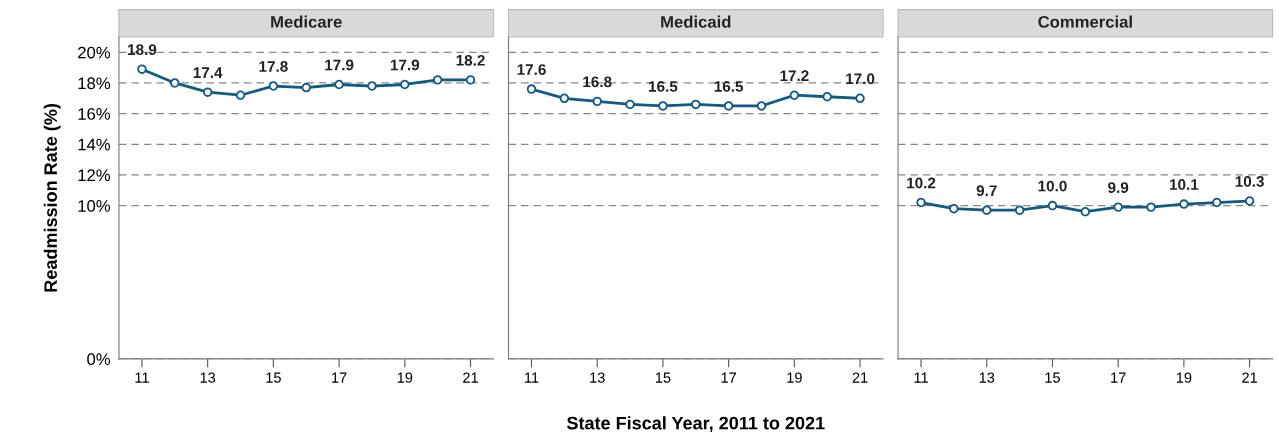  I want to click on y-tick-label: 20%, so click(94, 52).